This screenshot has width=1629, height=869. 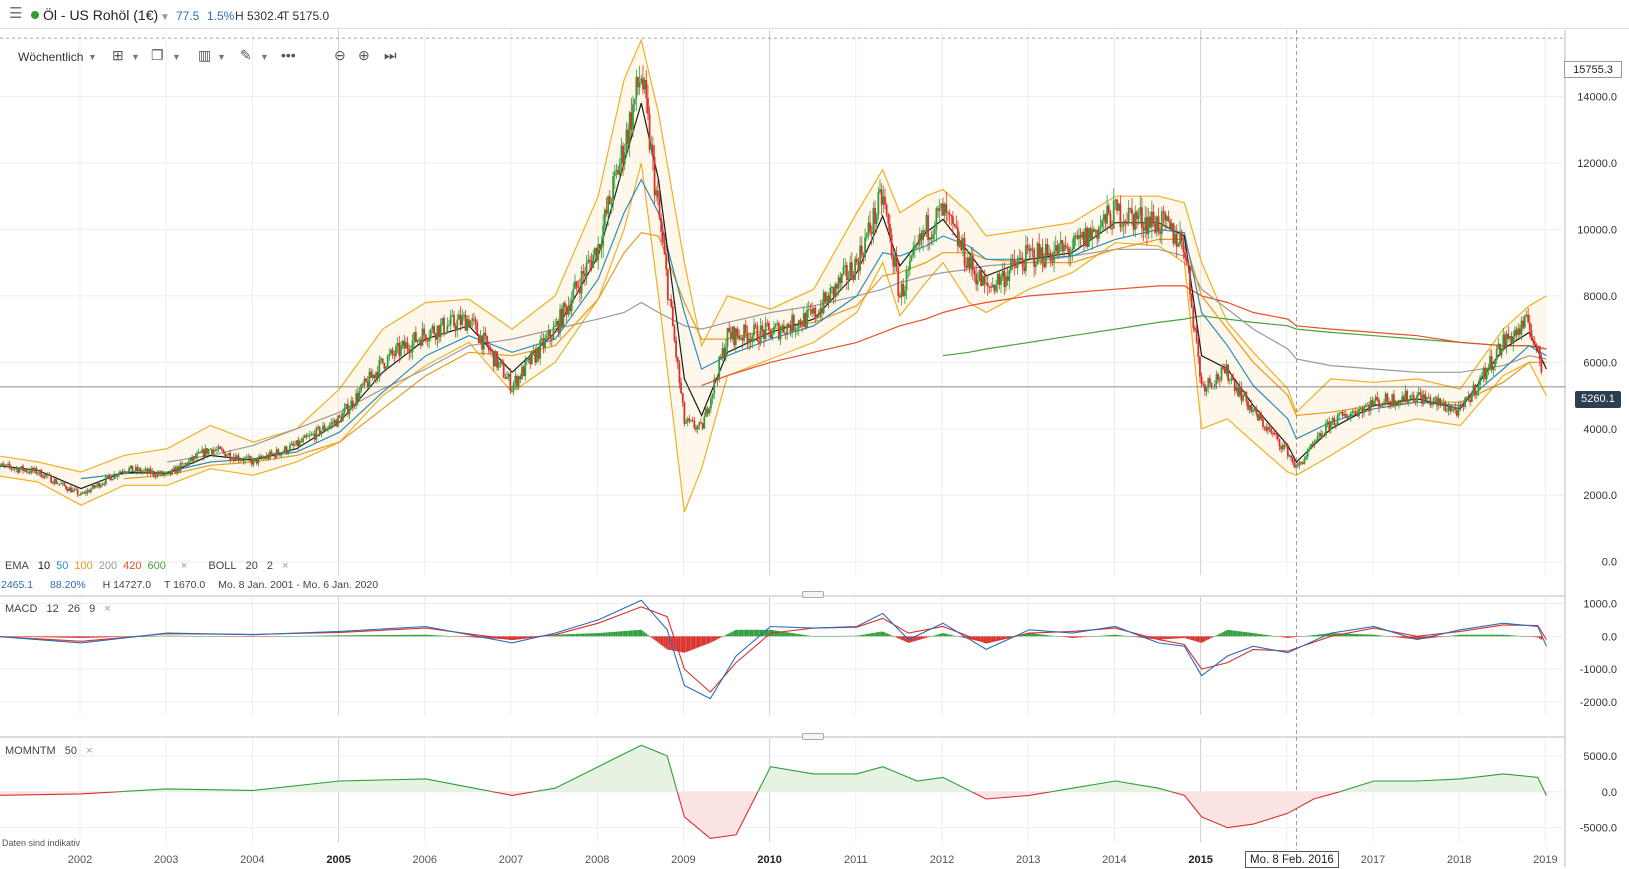 I want to click on compare-icon: ❐, so click(x=157, y=55).